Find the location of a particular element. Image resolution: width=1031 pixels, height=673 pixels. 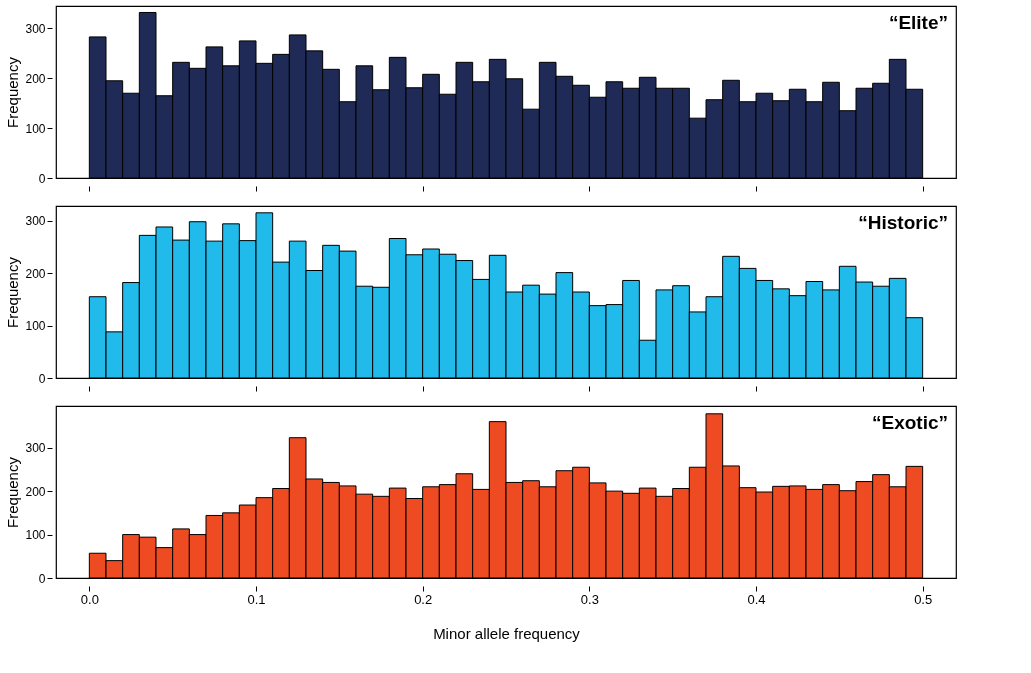

x-tick-label: 0.5 is located at coordinates (923, 599).